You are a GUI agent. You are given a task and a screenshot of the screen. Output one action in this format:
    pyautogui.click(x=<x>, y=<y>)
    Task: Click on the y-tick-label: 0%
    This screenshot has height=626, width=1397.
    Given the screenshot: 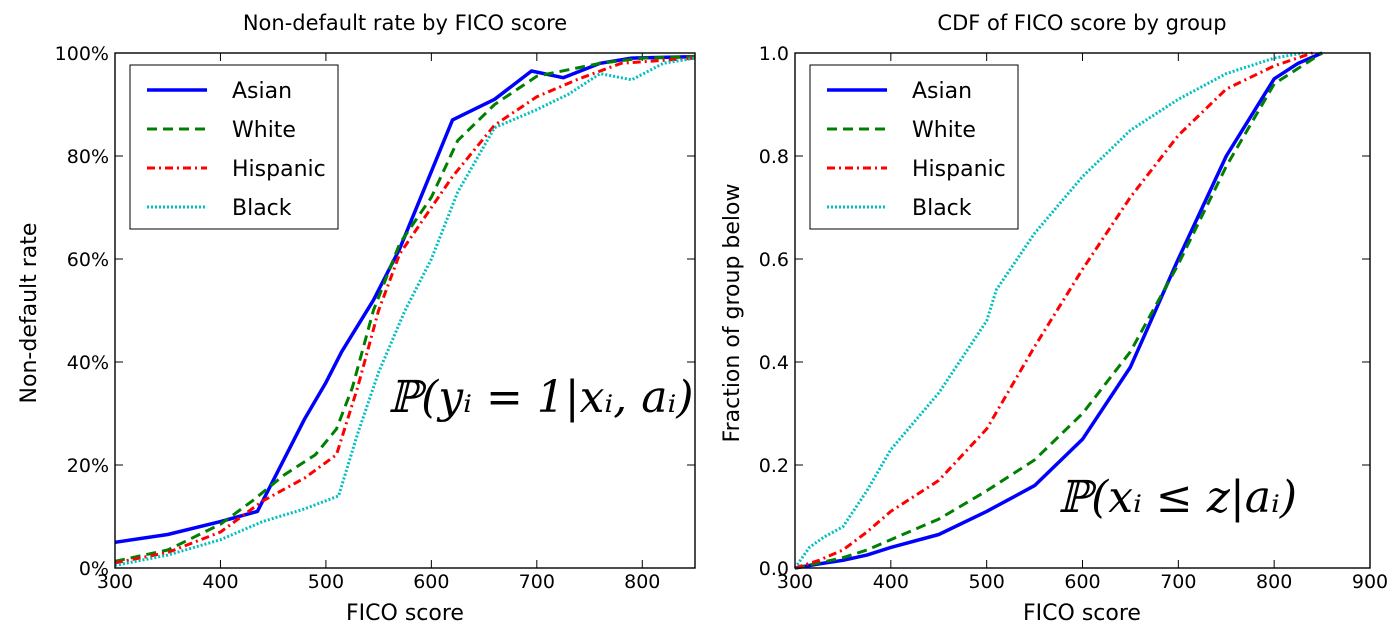 What is the action you would take?
    pyautogui.click(x=94, y=569)
    